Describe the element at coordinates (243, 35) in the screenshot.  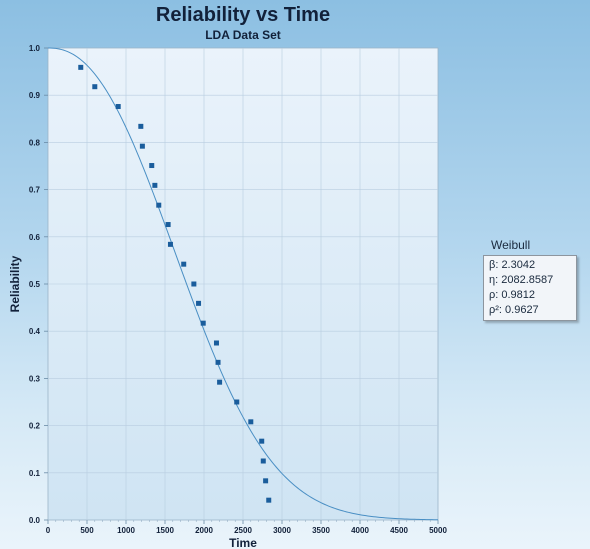
I see `chart-subtitle: LDA Data Set` at that location.